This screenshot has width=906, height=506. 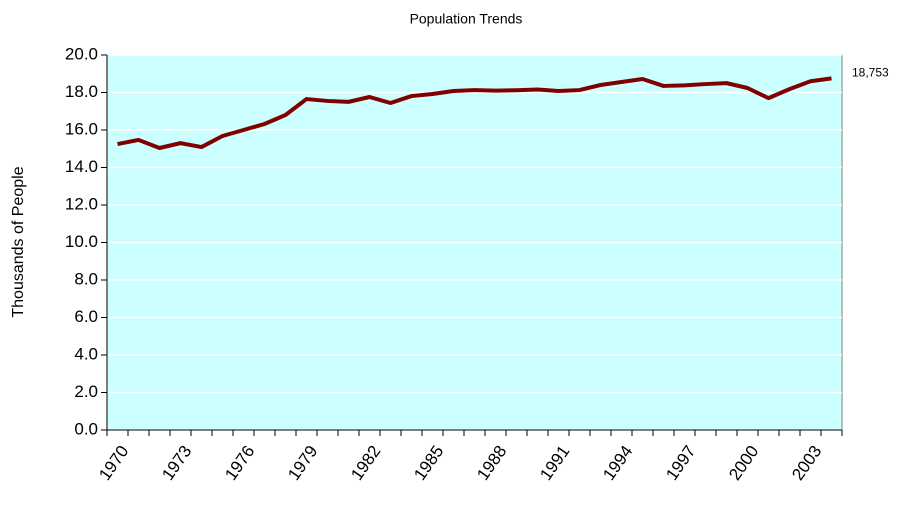 I want to click on x-tick-label: 1982, so click(x=365, y=463).